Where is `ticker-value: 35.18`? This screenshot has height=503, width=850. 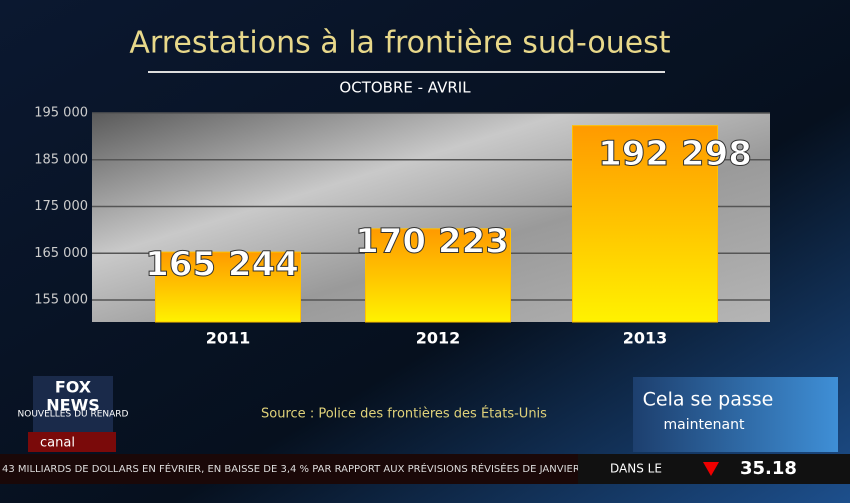 ticker-value: 35.18 is located at coordinates (768, 468).